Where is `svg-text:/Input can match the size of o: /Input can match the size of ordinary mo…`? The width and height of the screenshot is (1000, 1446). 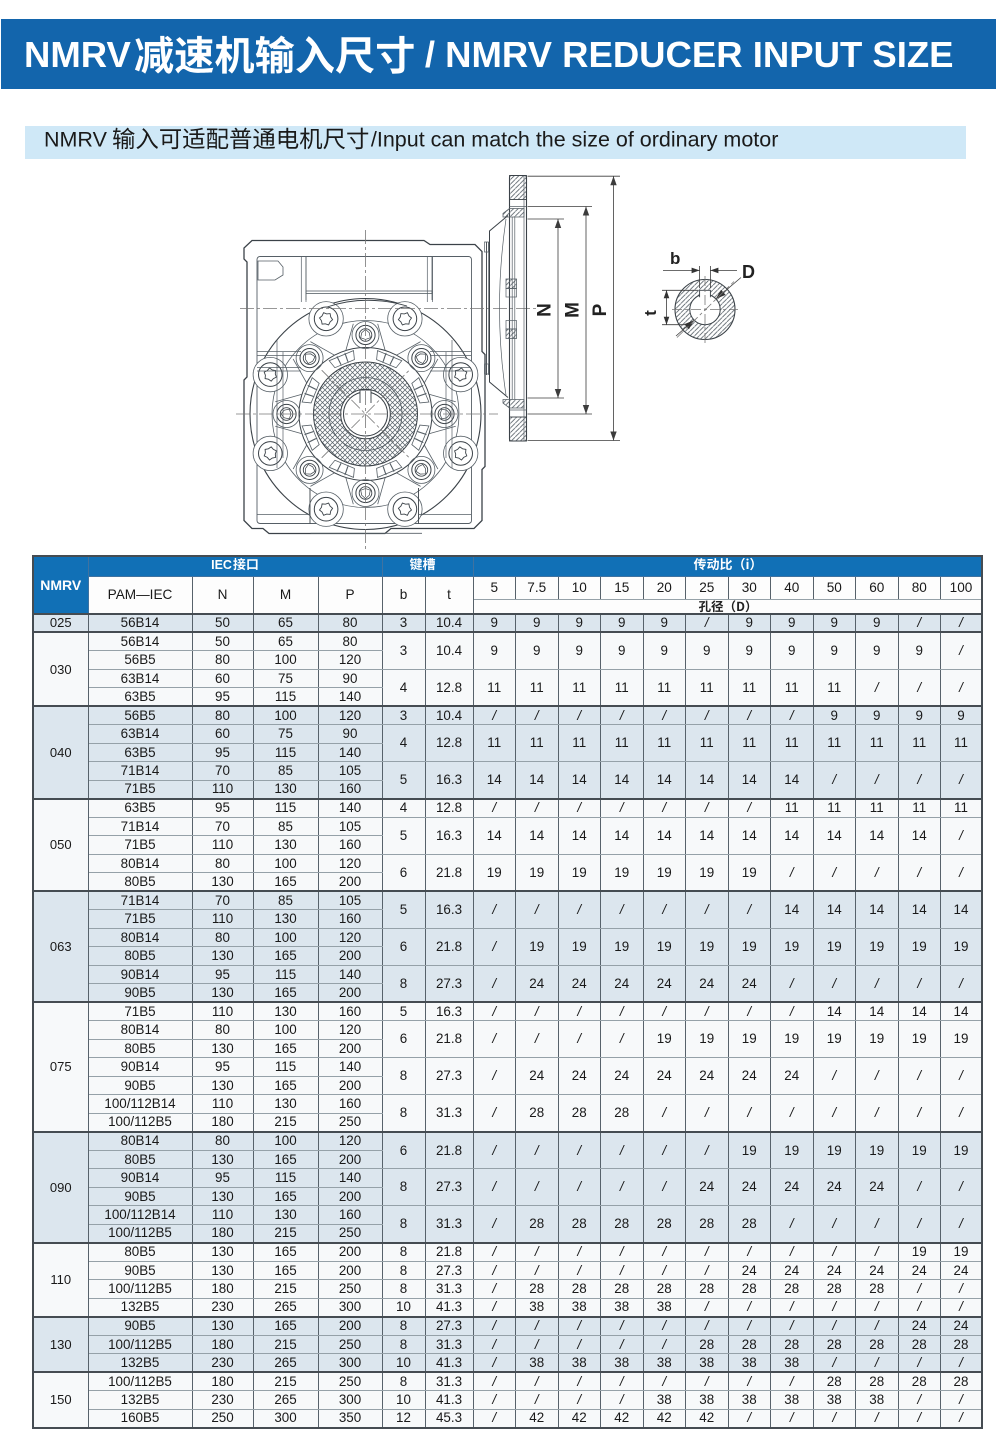 svg-text:/Input can match the size of o: /Input can match the size of ordinary mo… is located at coordinates (575, 140).